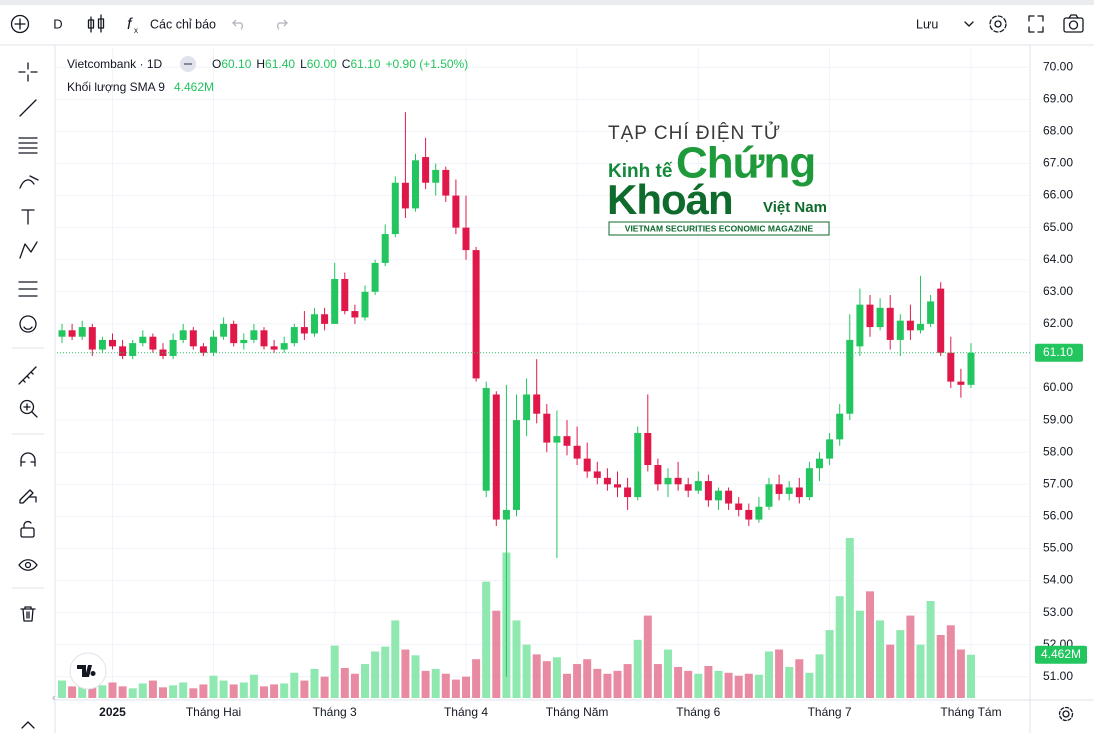 The height and width of the screenshot is (733, 1094). What do you see at coordinates (28, 614) in the screenshot?
I see `delete-tool` at bounding box center [28, 614].